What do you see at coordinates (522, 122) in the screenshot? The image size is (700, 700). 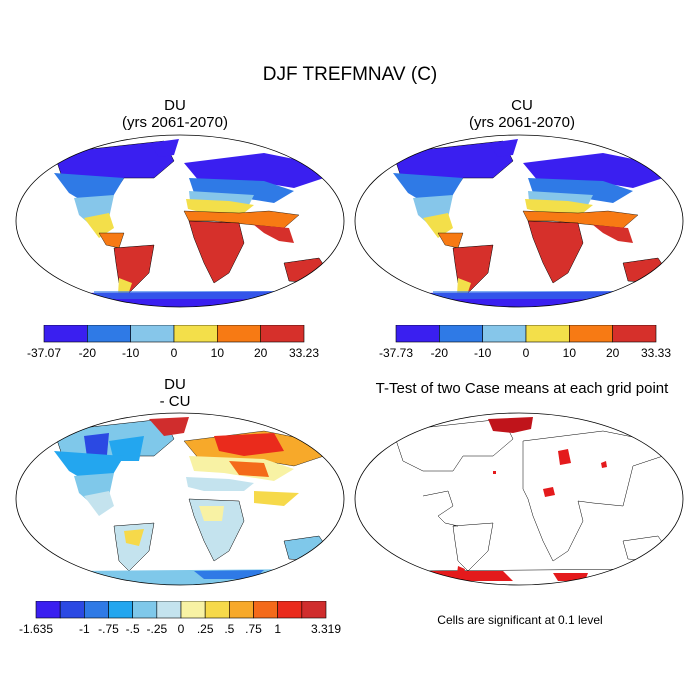 I see `panel-cu-title-line2: (yrs 2061-2070)` at bounding box center [522, 122].